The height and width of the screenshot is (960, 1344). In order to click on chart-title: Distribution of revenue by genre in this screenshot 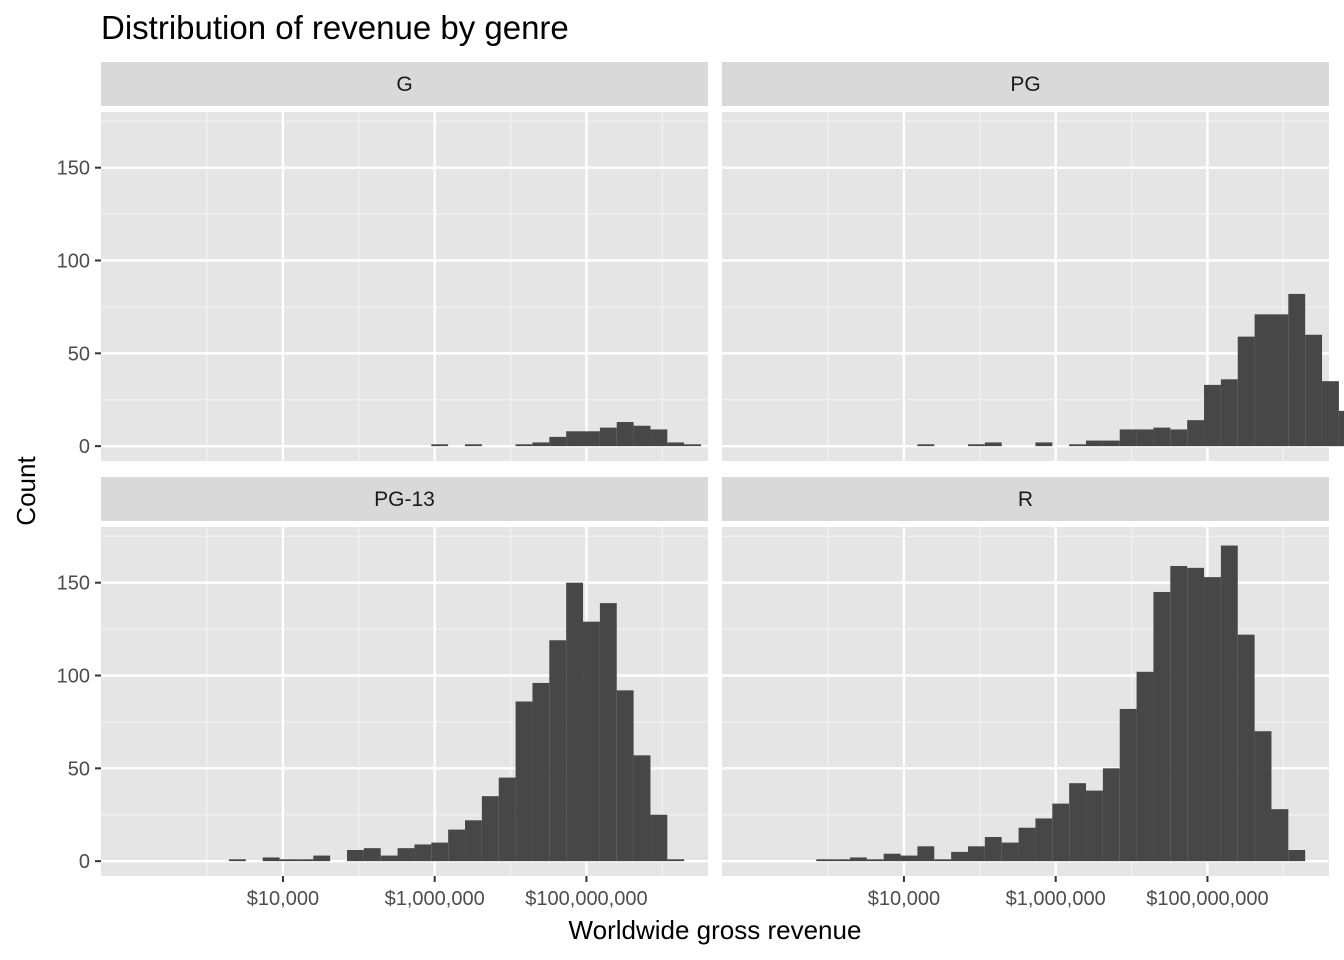, I will do `click(335, 27)`.